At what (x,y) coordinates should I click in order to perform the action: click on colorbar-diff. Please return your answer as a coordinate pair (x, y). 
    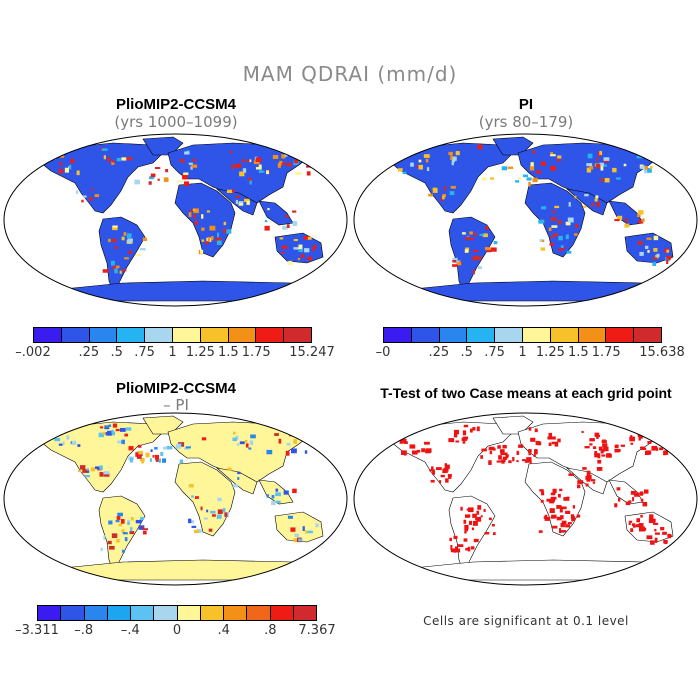
    Looking at the image, I should click on (177, 613).